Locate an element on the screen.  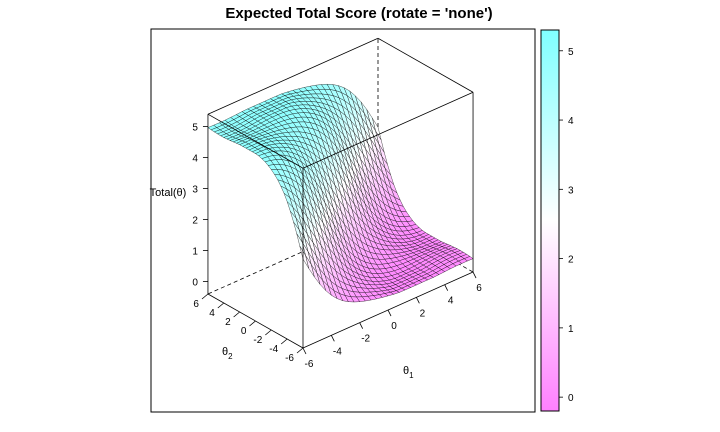
theta2-axis-label: θ2 is located at coordinates (227, 353).